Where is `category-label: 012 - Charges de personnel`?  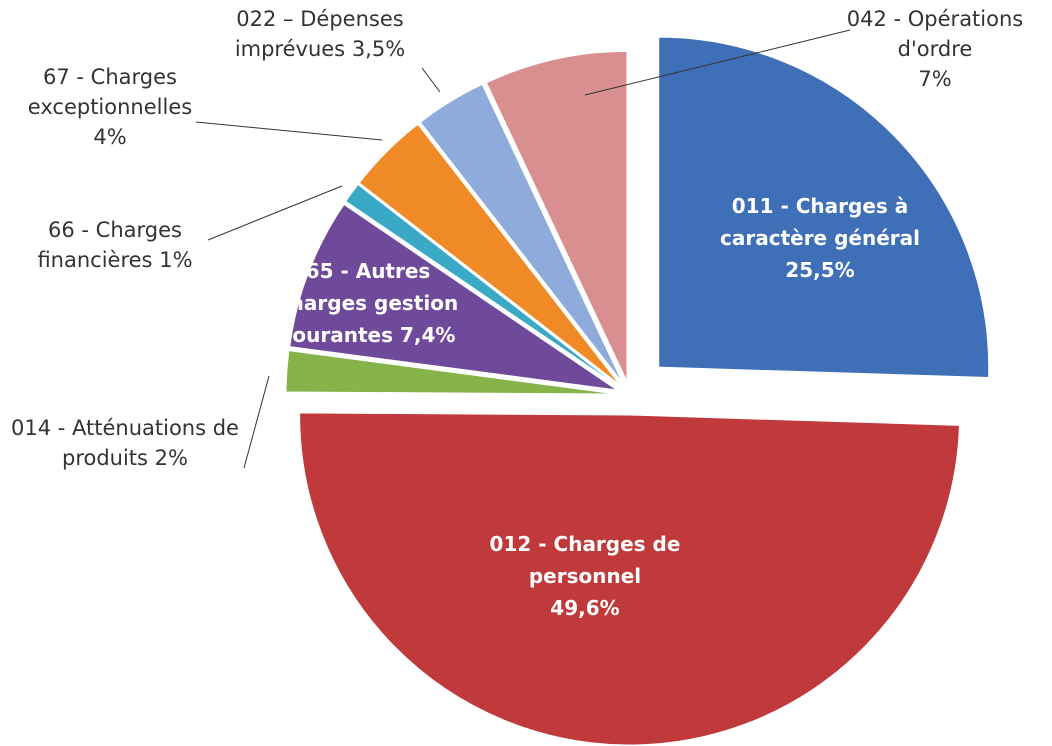
category-label: 012 - Charges de personnel is located at coordinates (585, 560).